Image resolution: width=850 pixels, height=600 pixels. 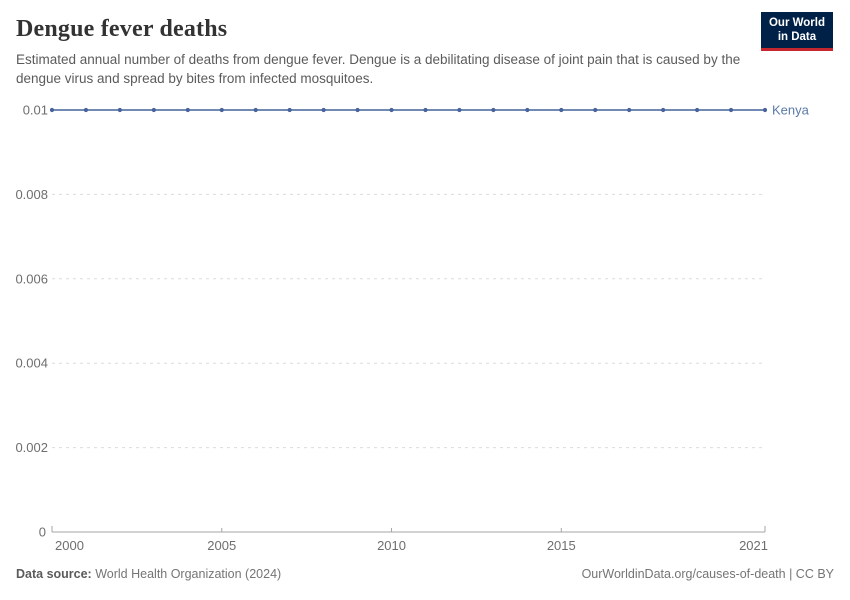 What do you see at coordinates (391, 545) in the screenshot?
I see `x-tick-label: 2010` at bounding box center [391, 545].